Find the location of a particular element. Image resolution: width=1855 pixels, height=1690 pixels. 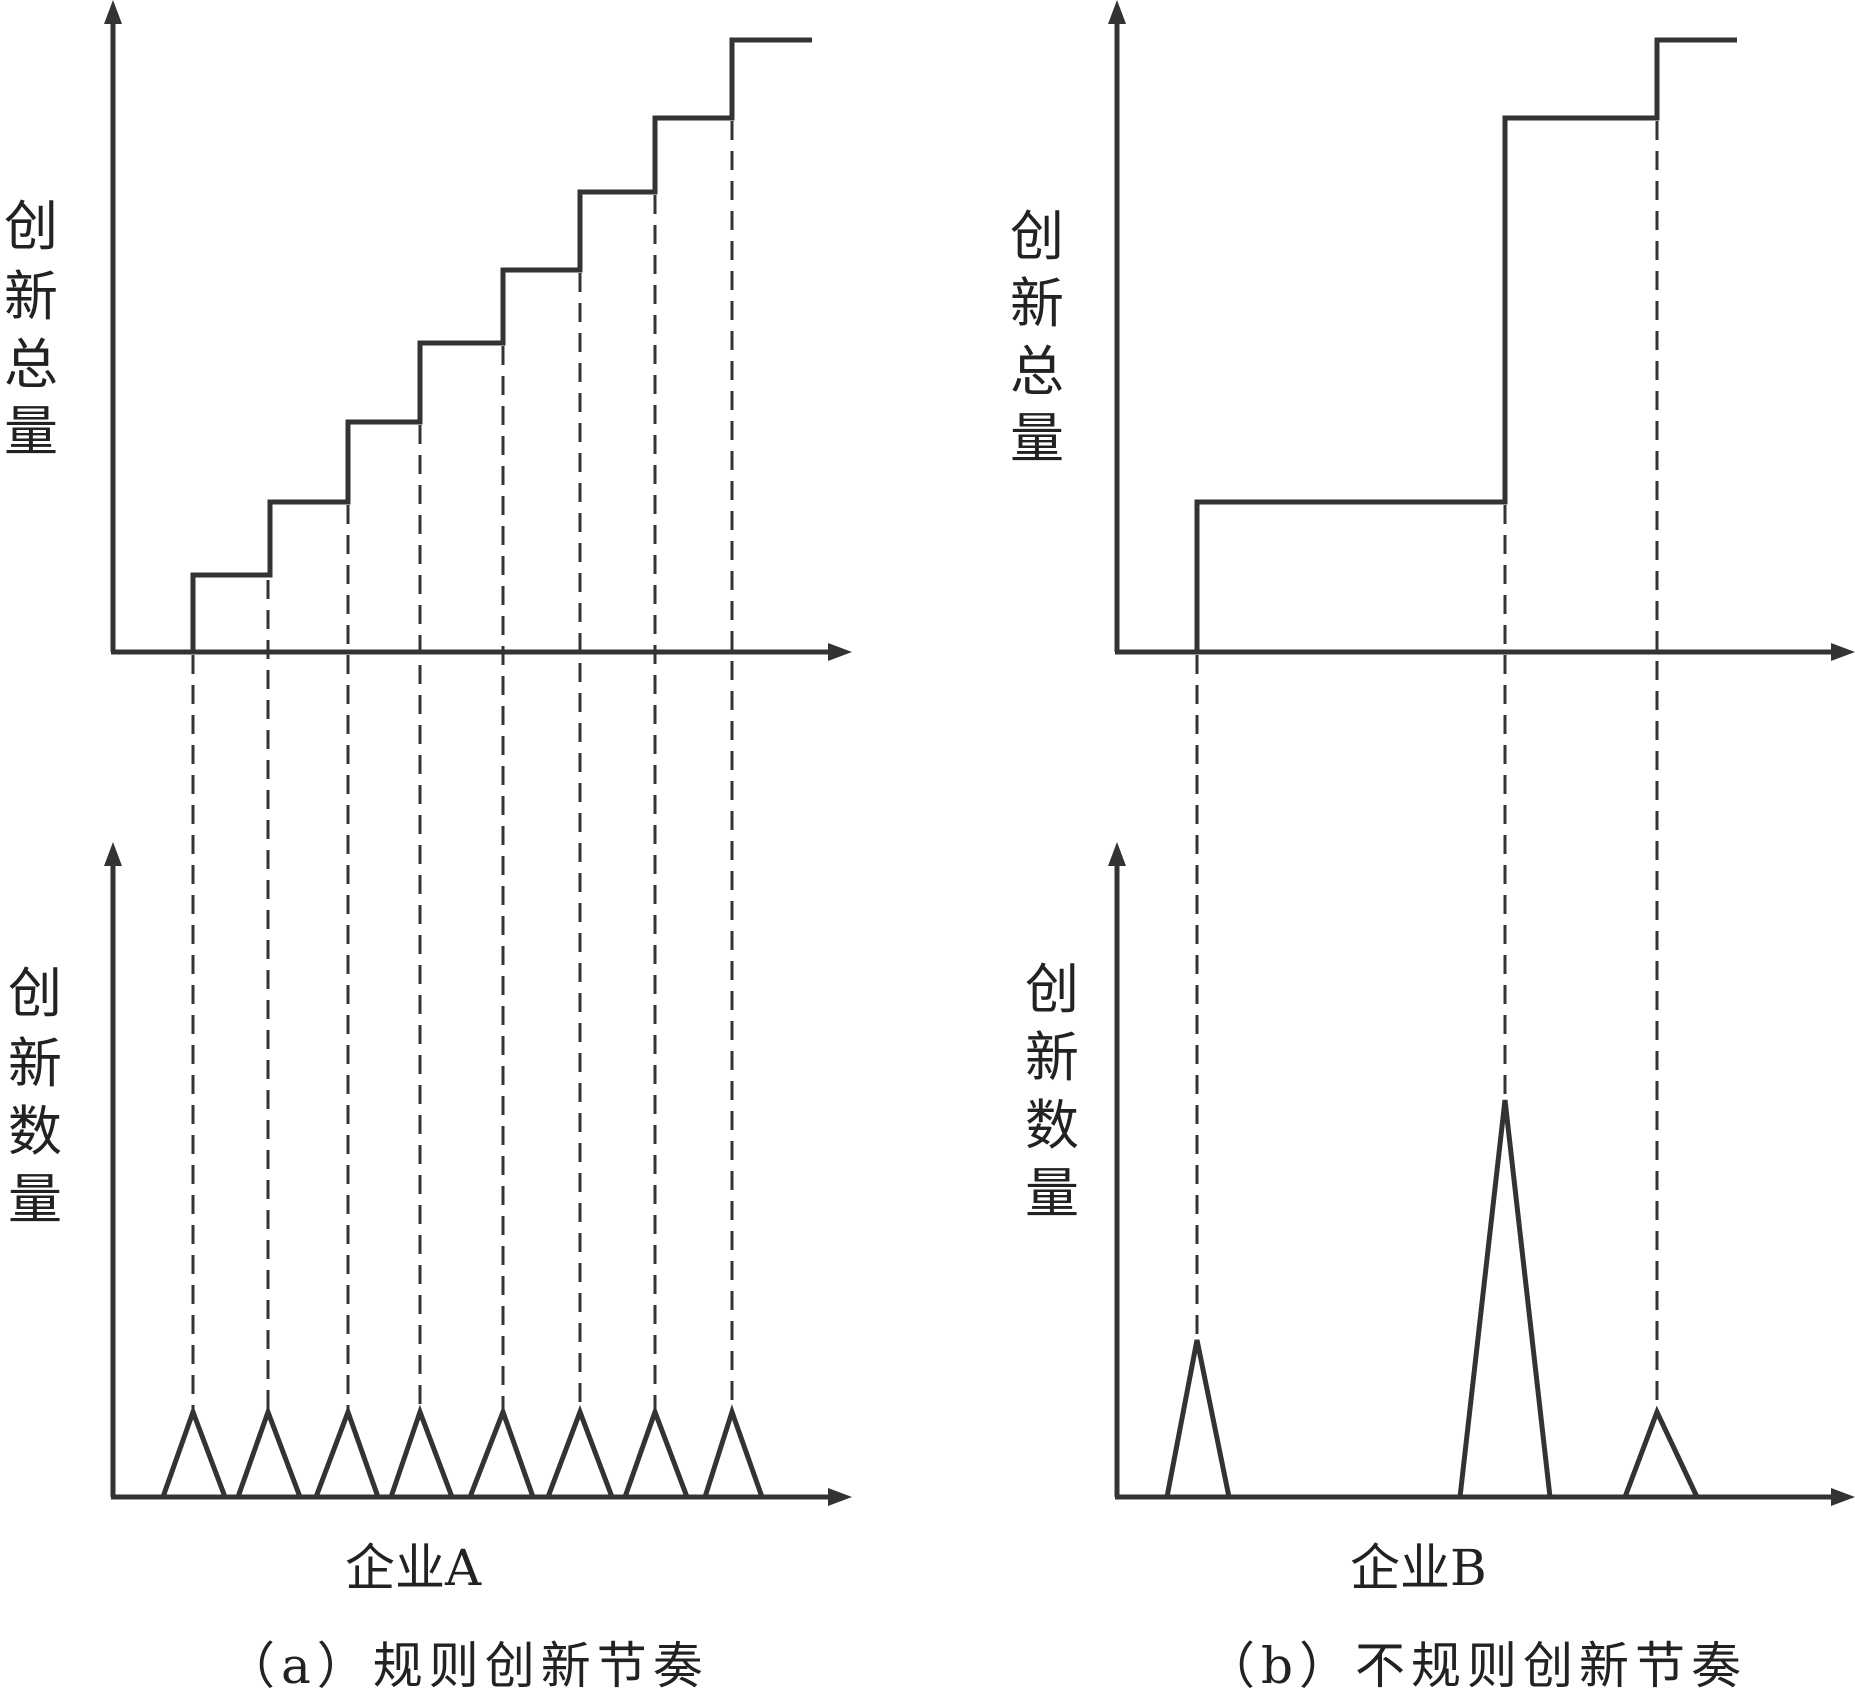

panel-a-company-label: 企业A is located at coordinates (413, 1568).